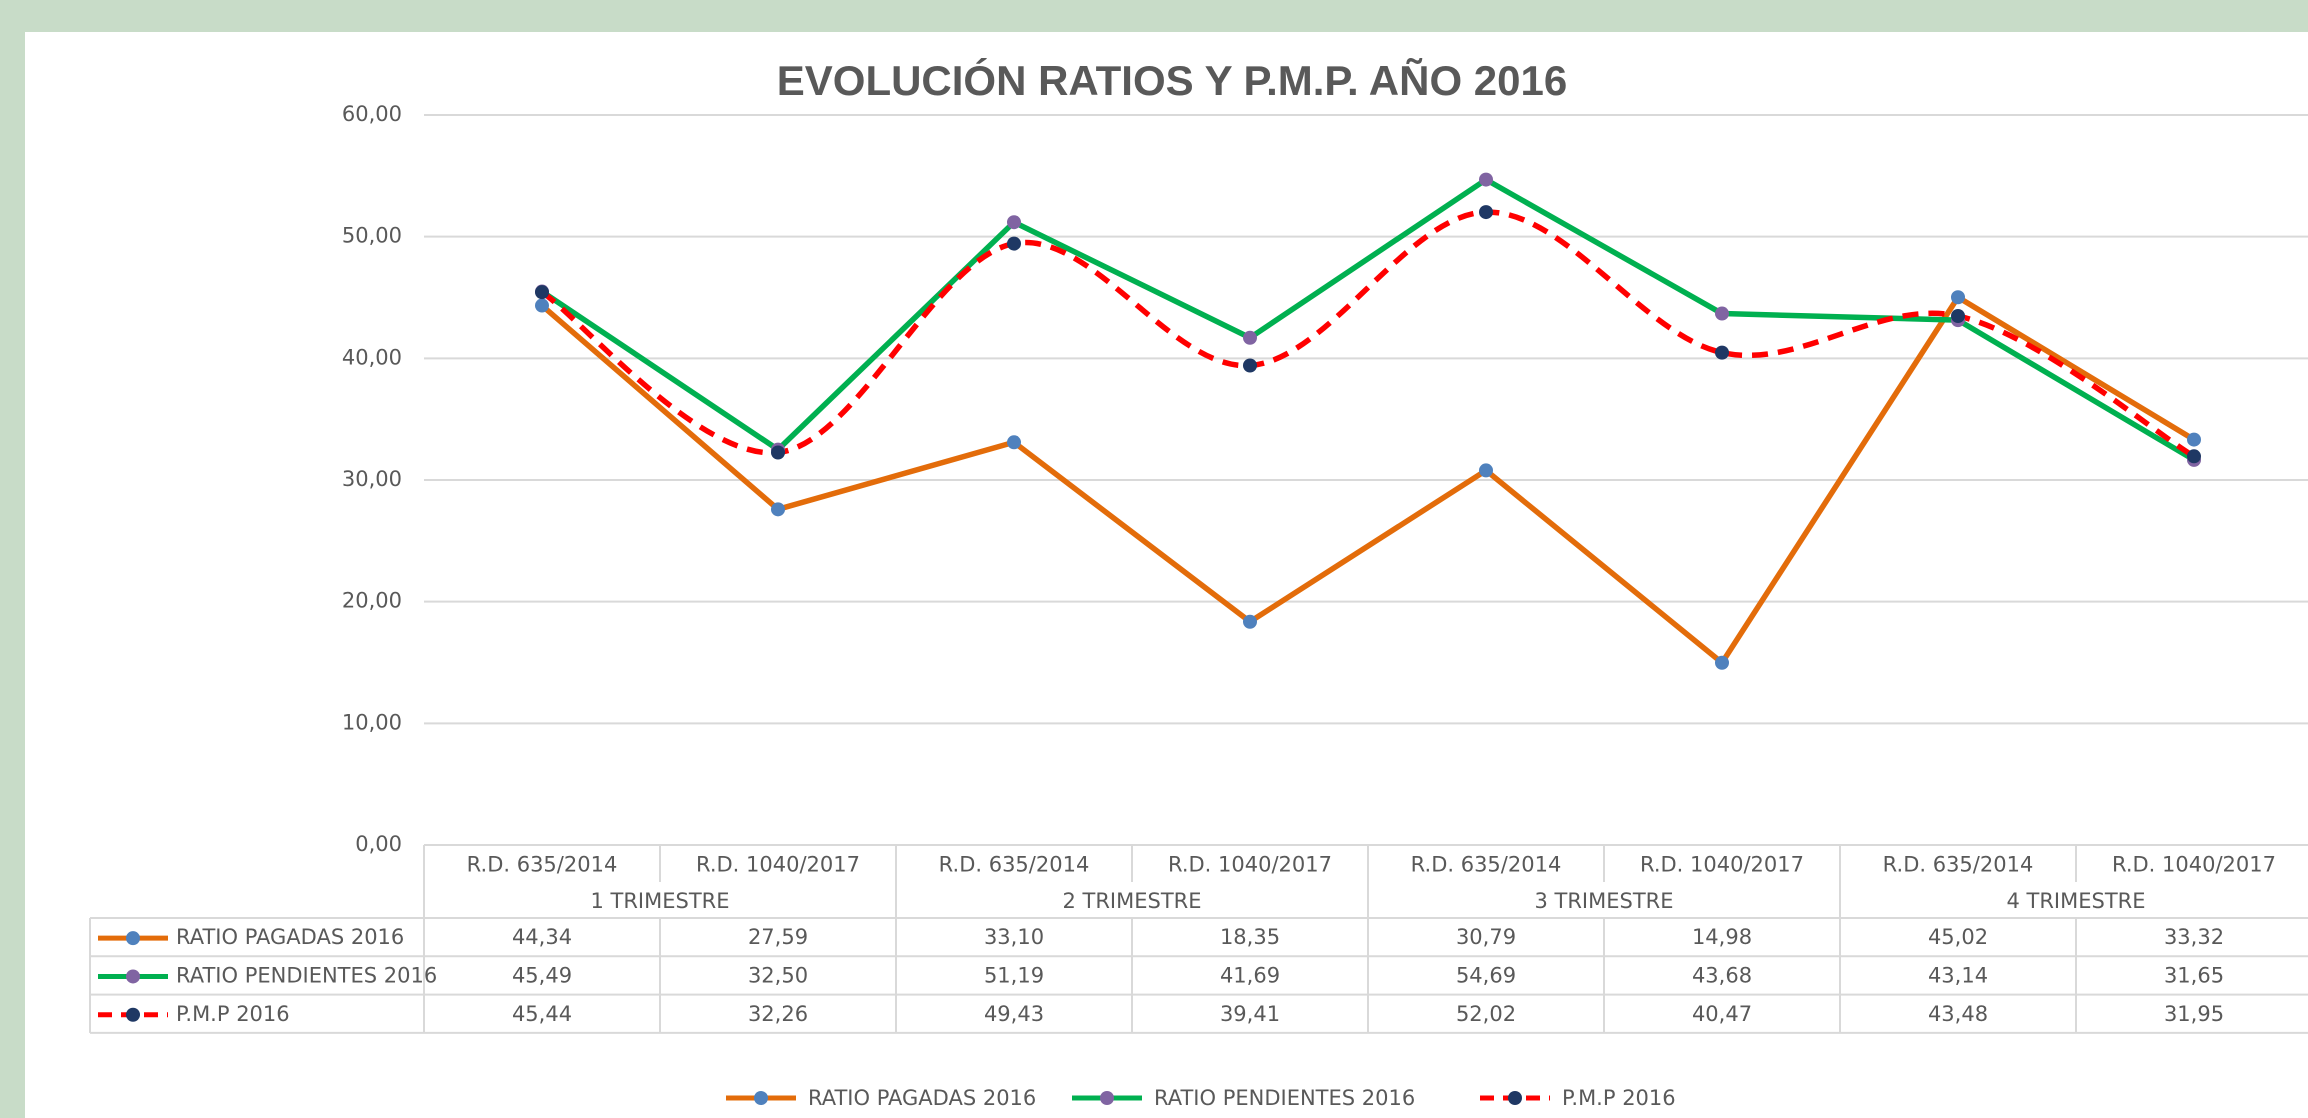  I want to click on table-value: 33,32, so click(2194, 937).